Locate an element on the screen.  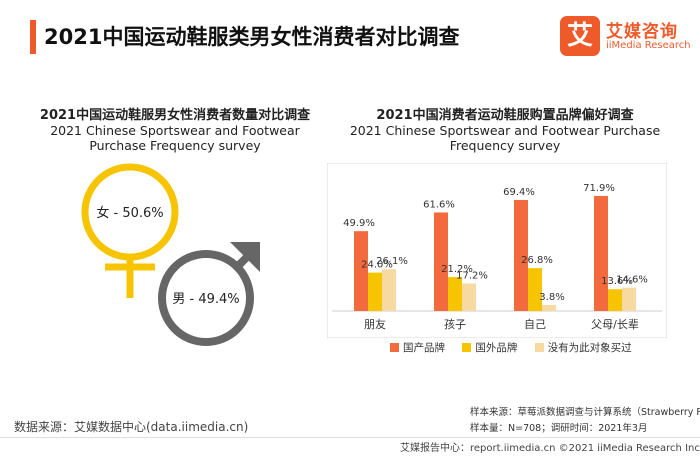
legend-item-none: 没有为此对象买过 is located at coordinates (583, 347).